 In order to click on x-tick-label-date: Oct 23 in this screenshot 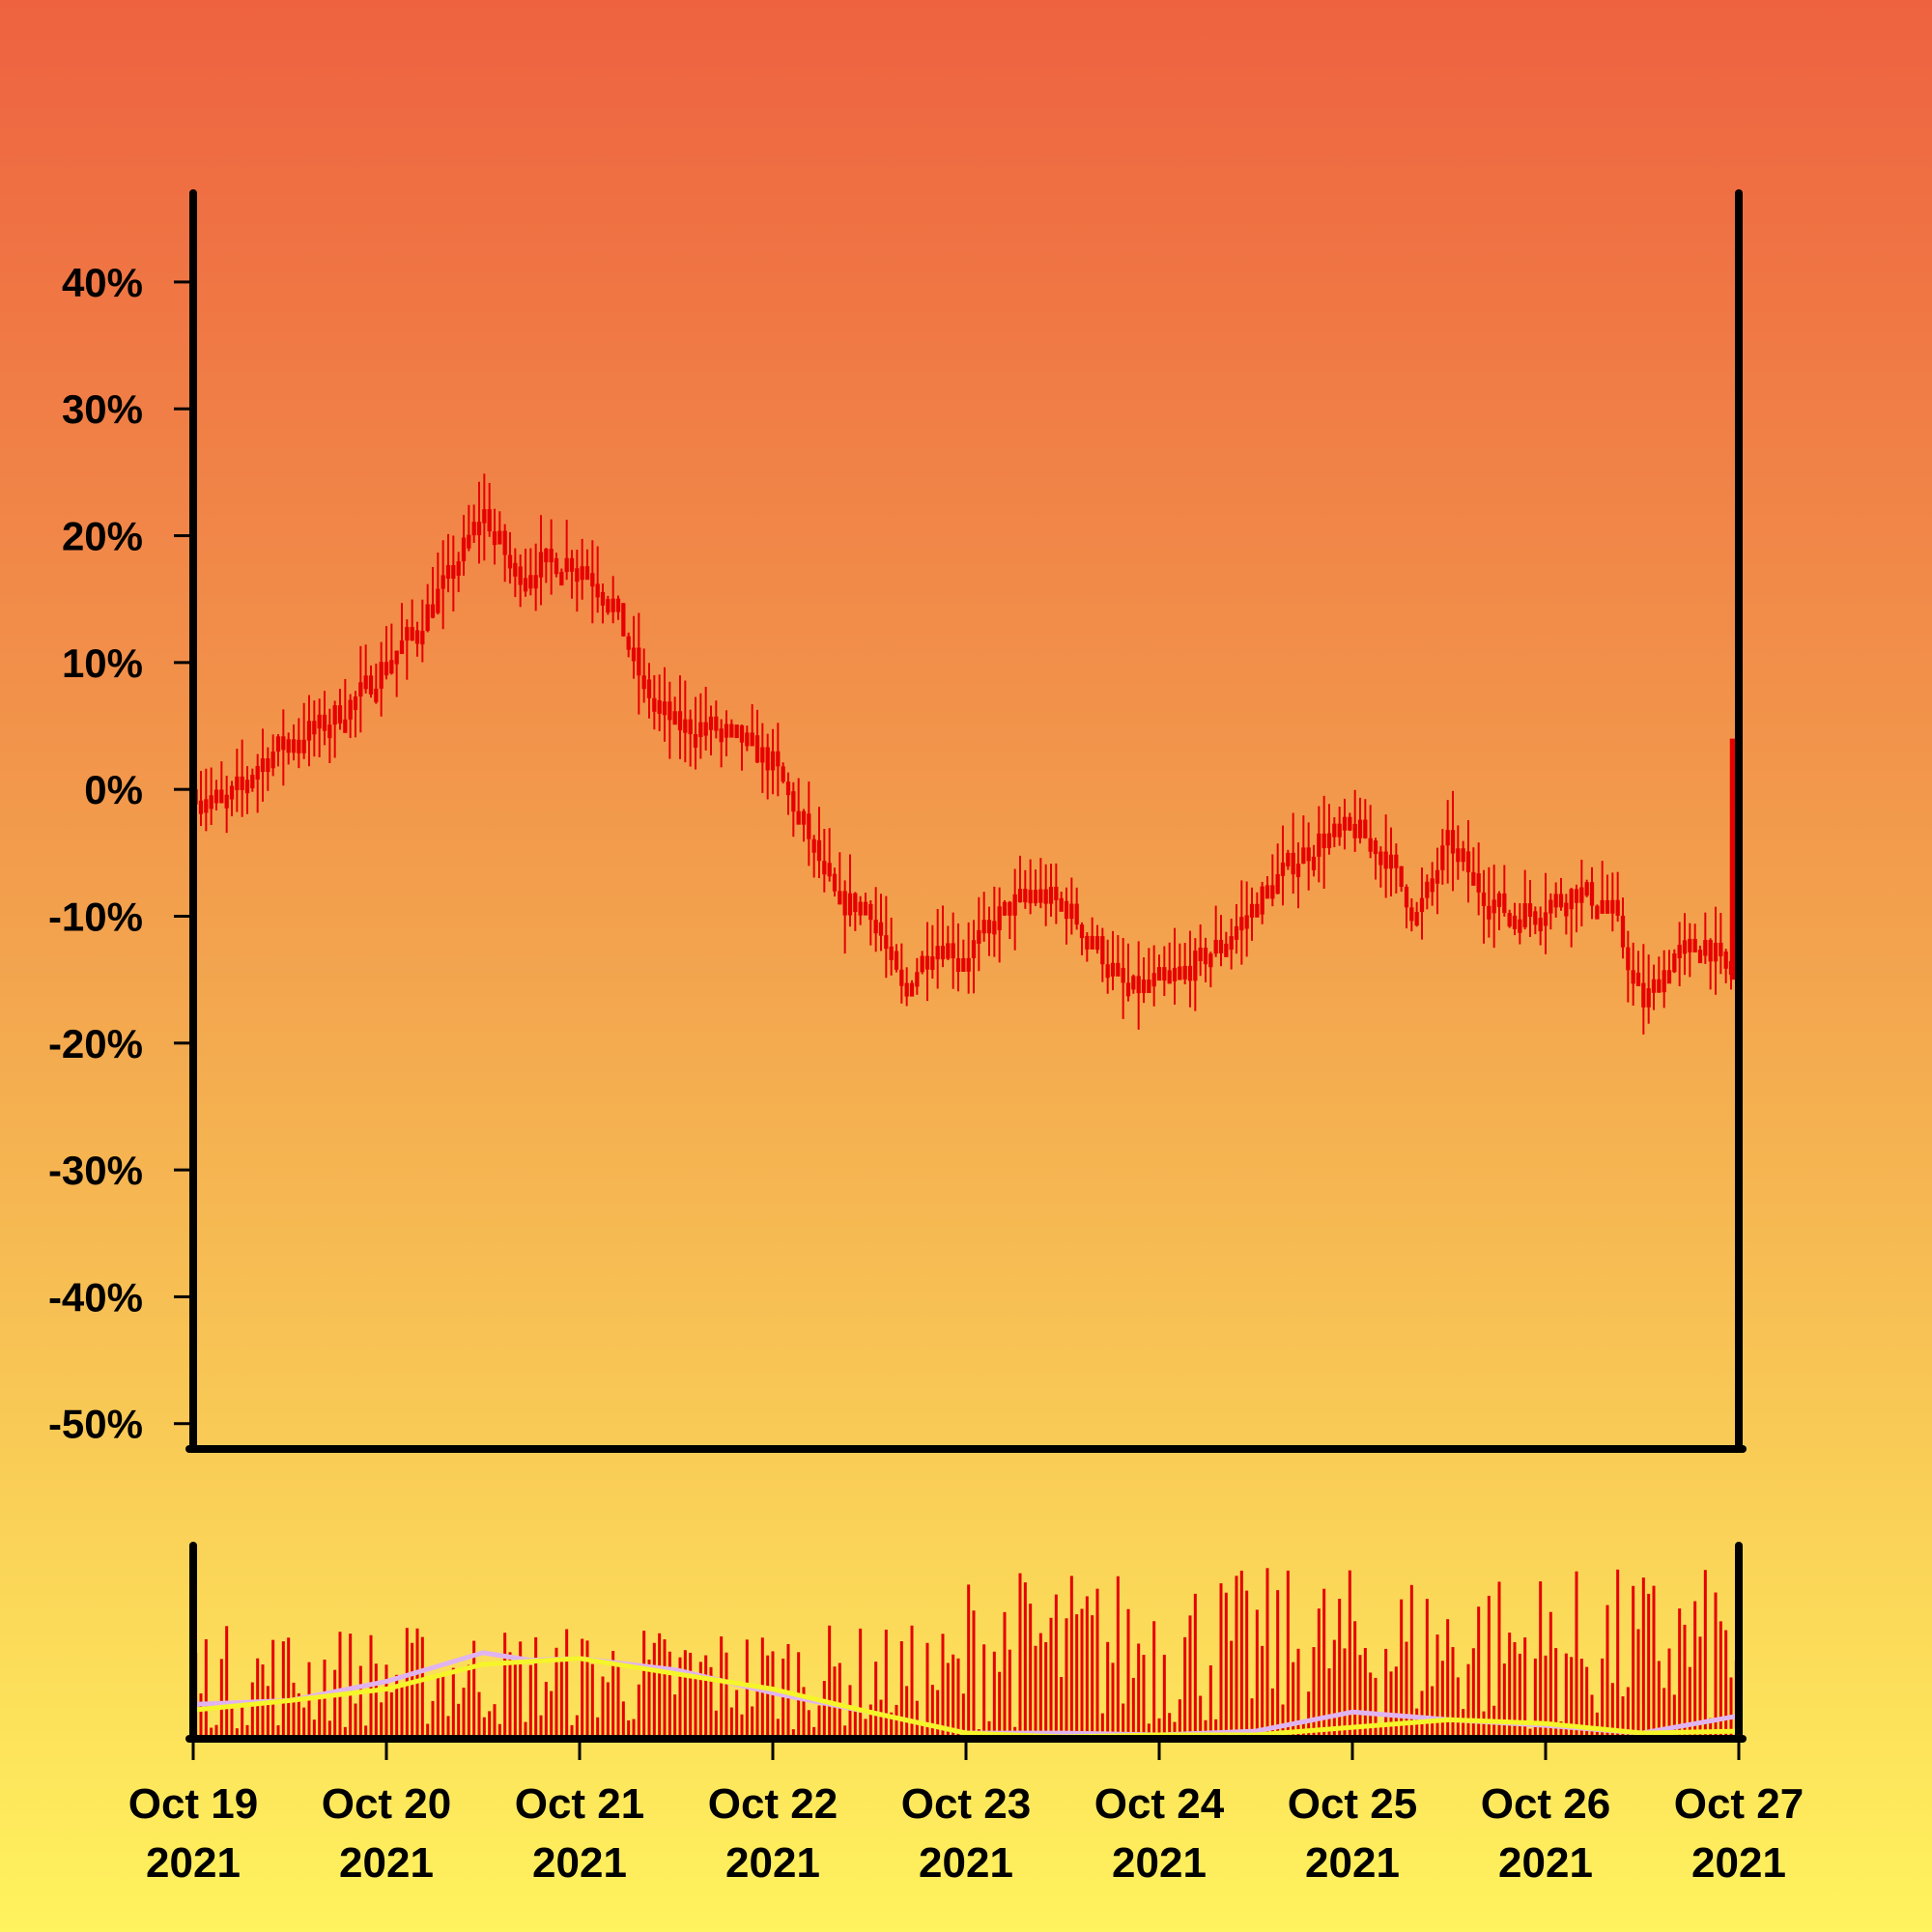, I will do `click(966, 1804)`.